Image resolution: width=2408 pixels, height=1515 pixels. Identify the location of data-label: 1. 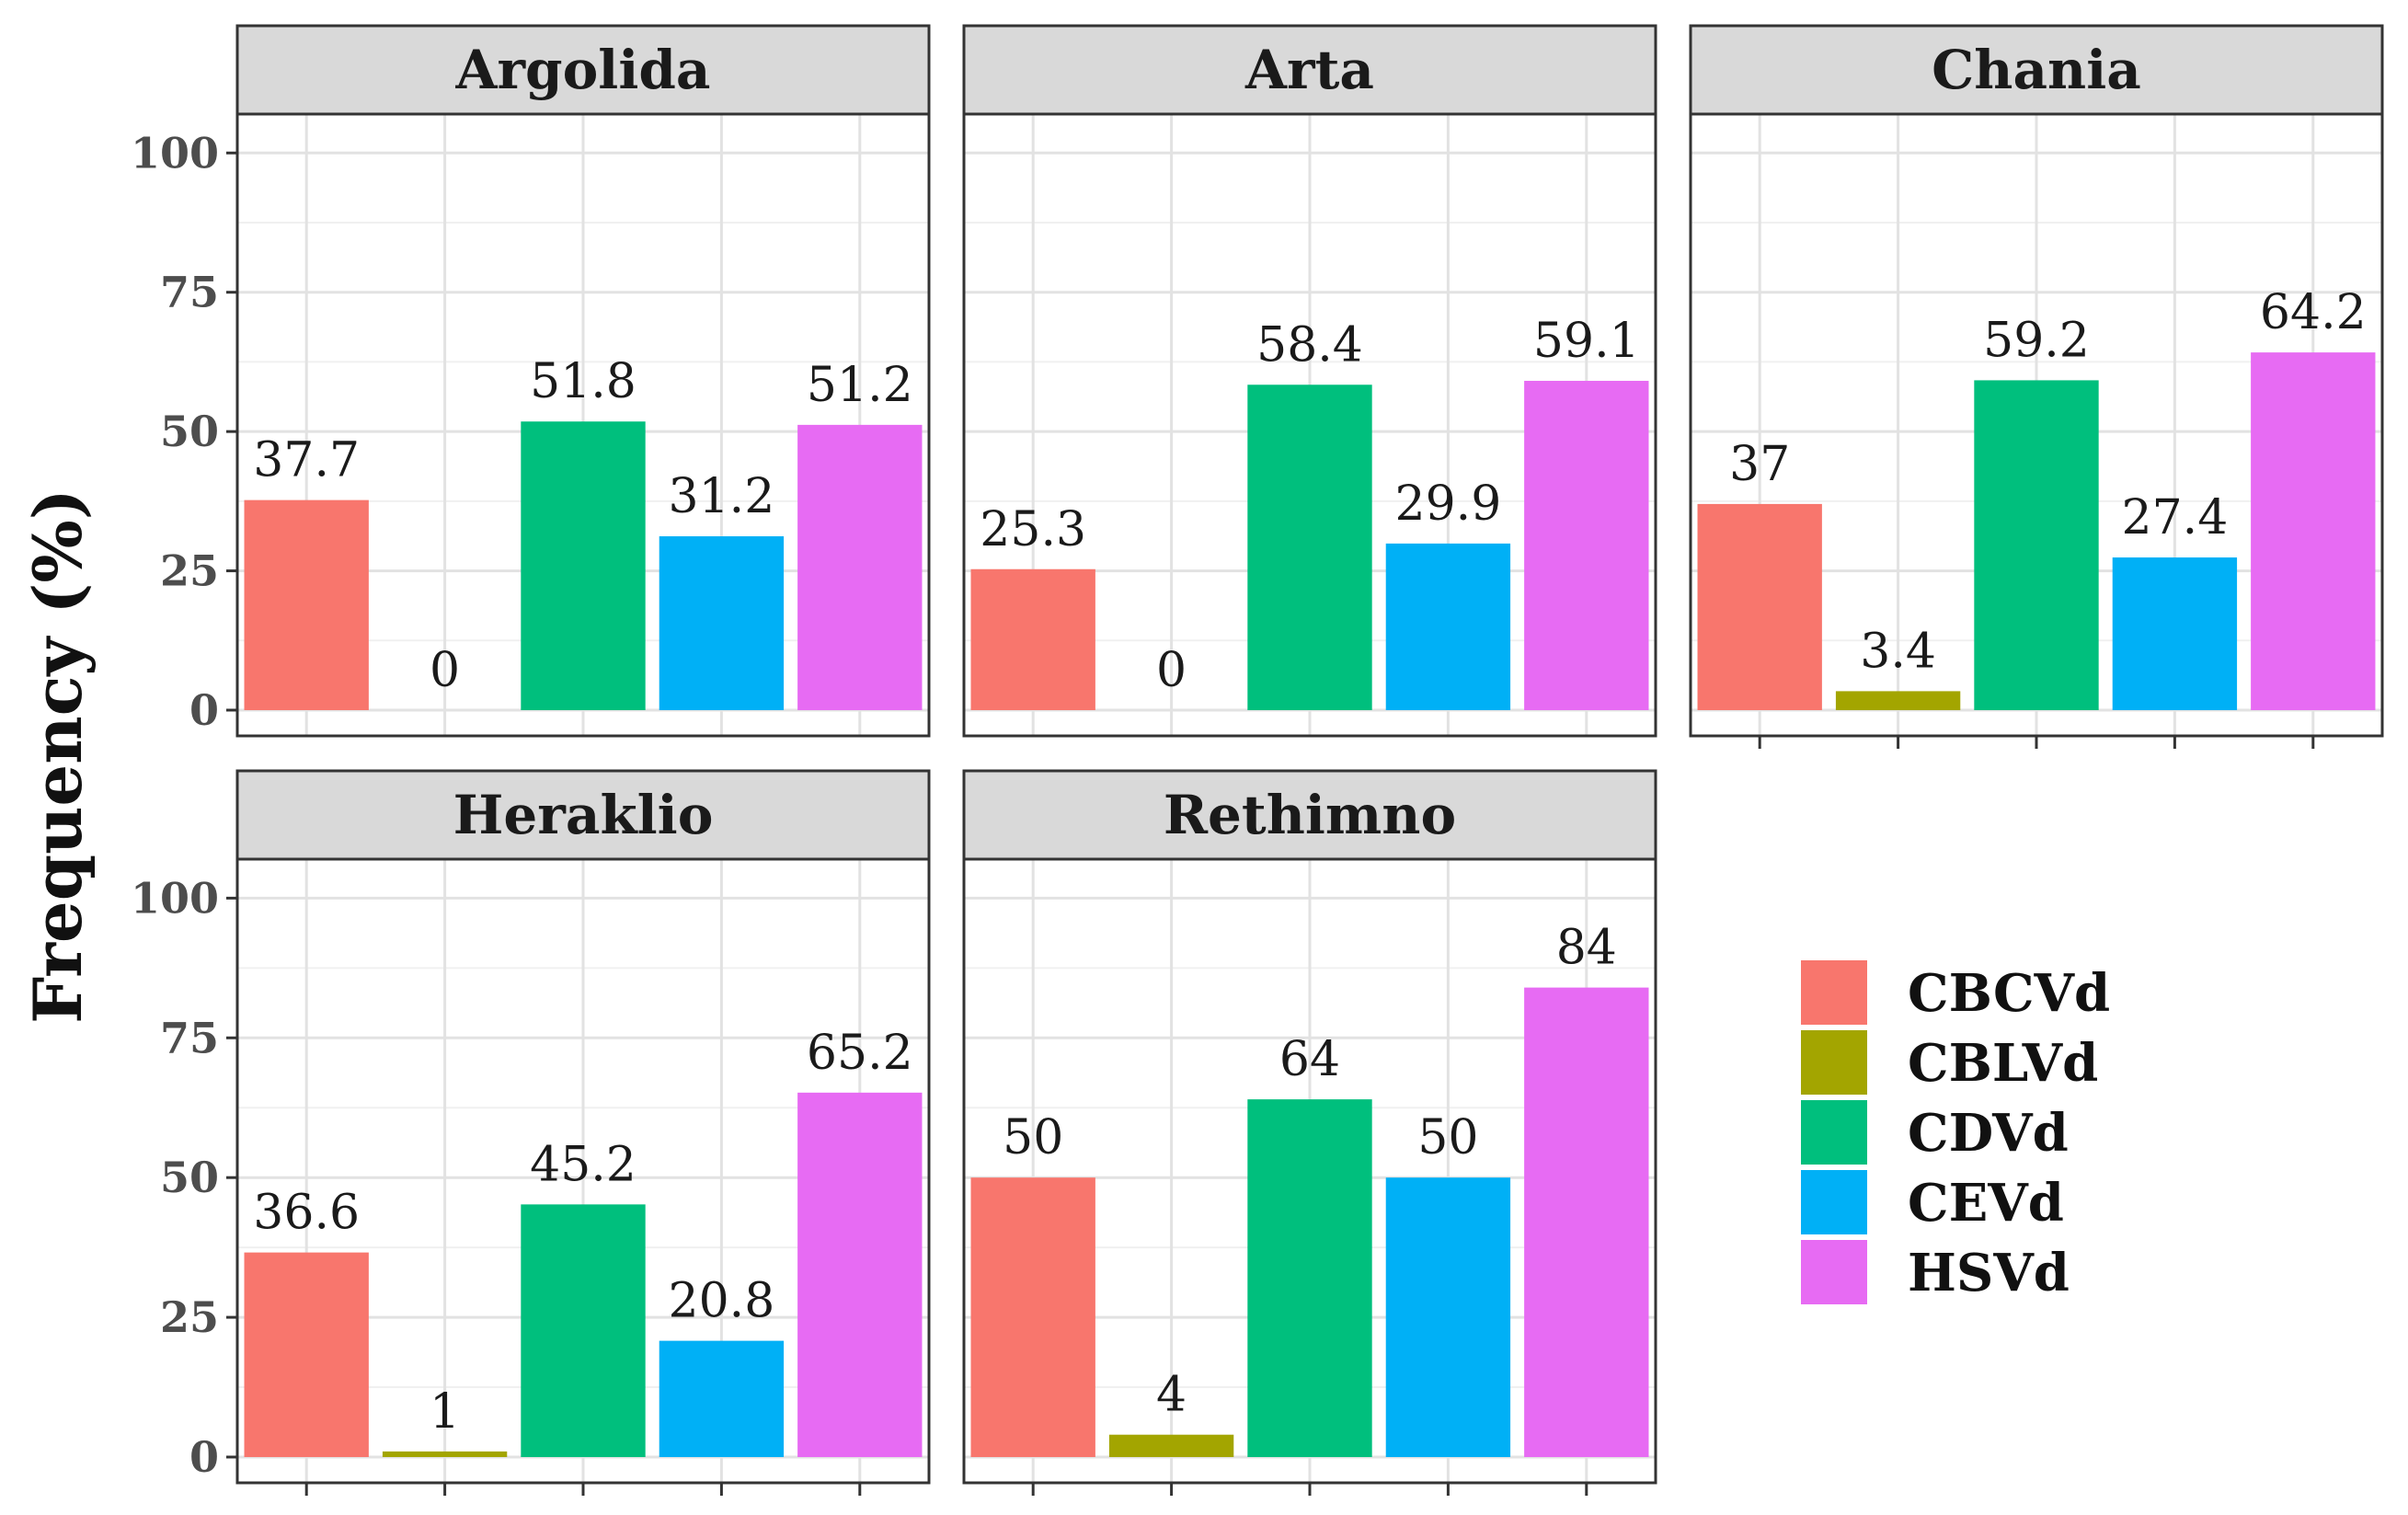
(445, 1412).